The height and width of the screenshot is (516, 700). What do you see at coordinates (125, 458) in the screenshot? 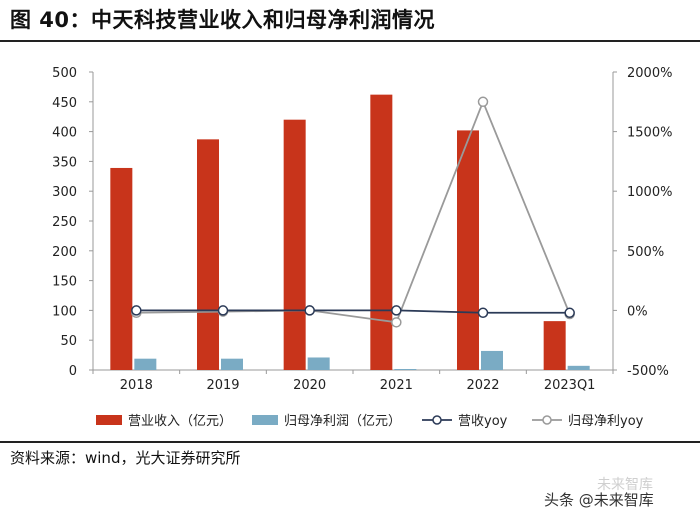
I see `source-note: 资料来源：wind，光大证券研究所` at bounding box center [125, 458].